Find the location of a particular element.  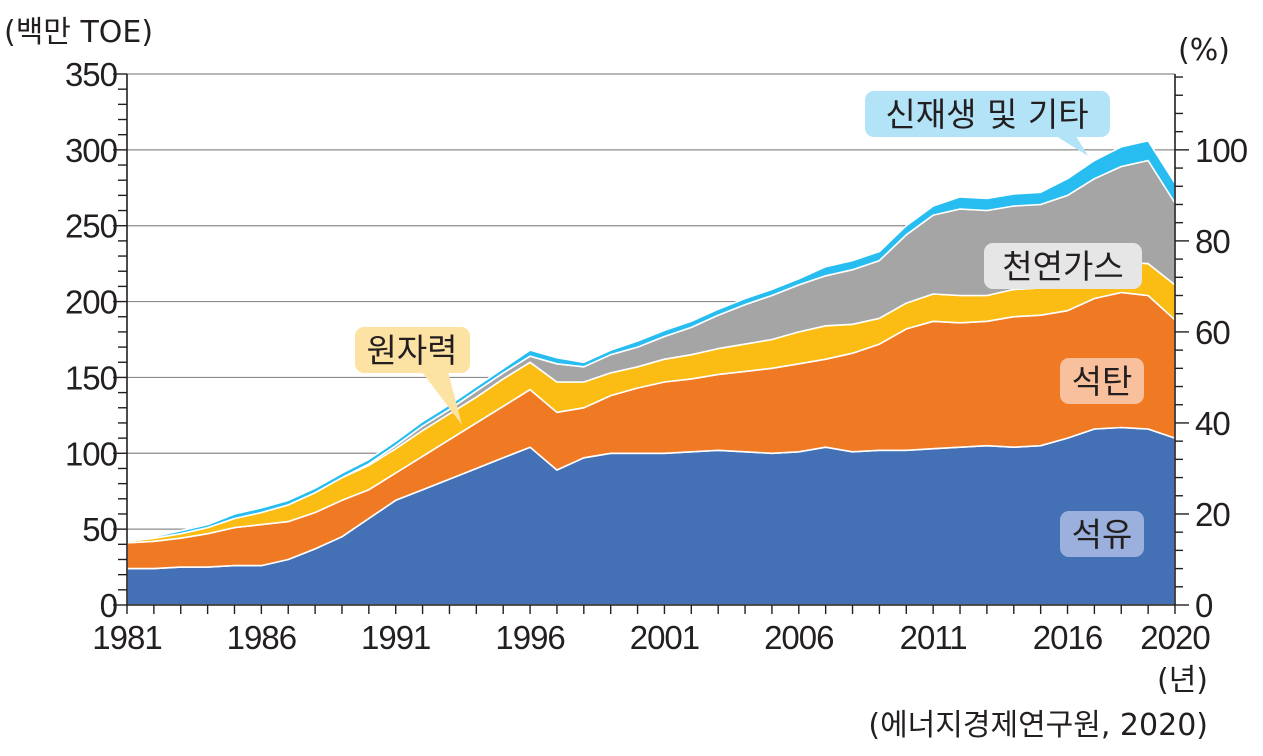

source-note: (에너지경제연구원, 2020) is located at coordinates (1038, 725).